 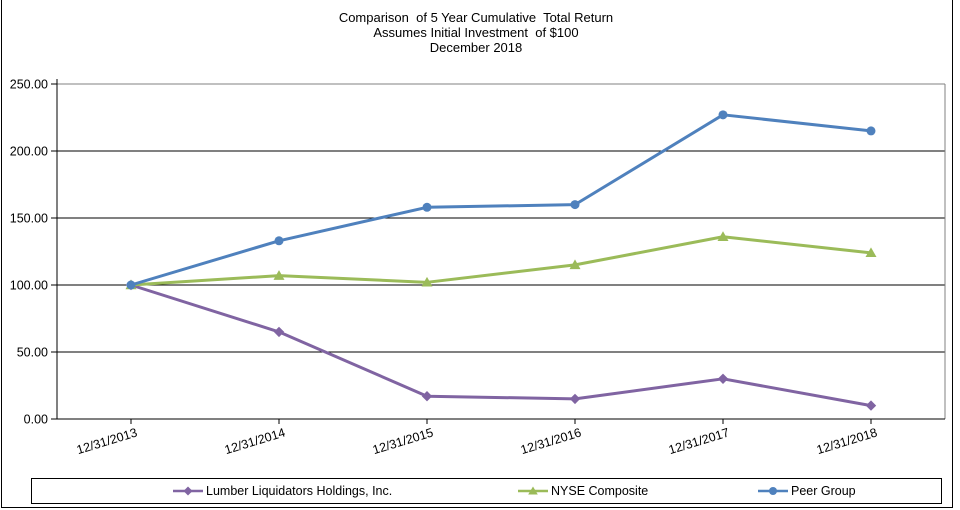 I want to click on legend-marker-triangle-icon, so click(x=533, y=490).